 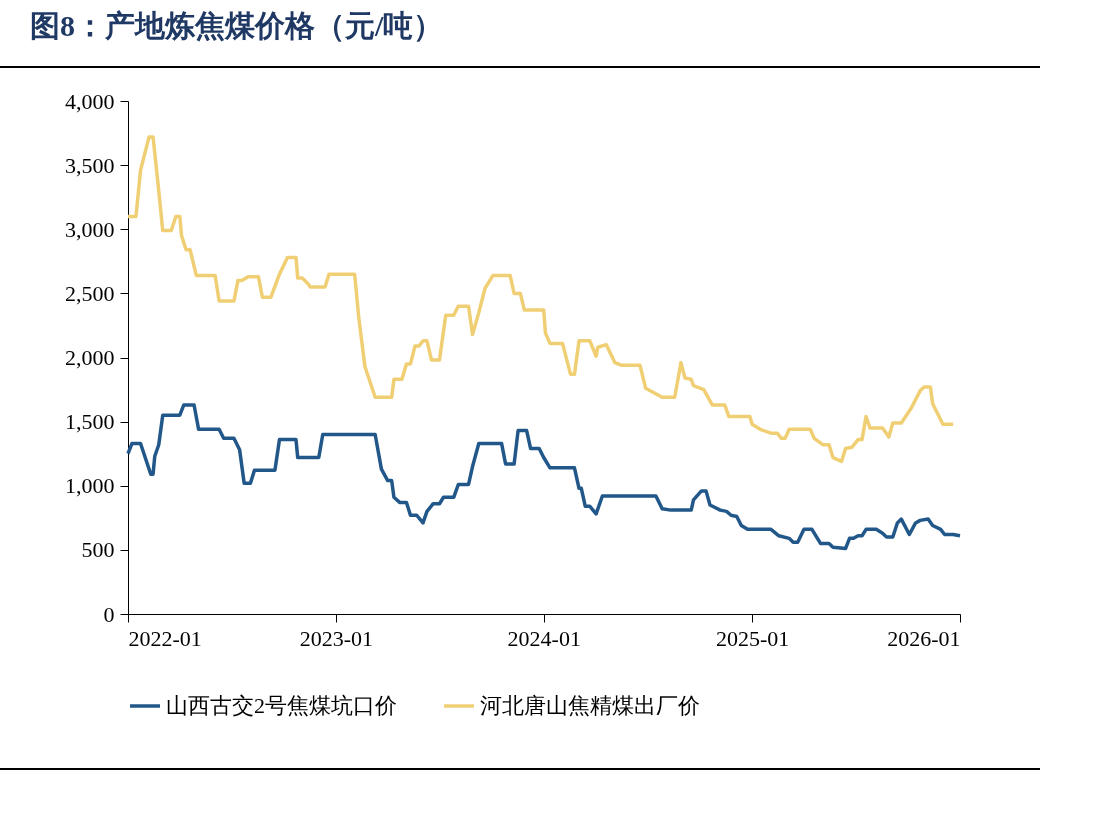 I want to click on x-tick-label: 2022-01, so click(x=165, y=638).